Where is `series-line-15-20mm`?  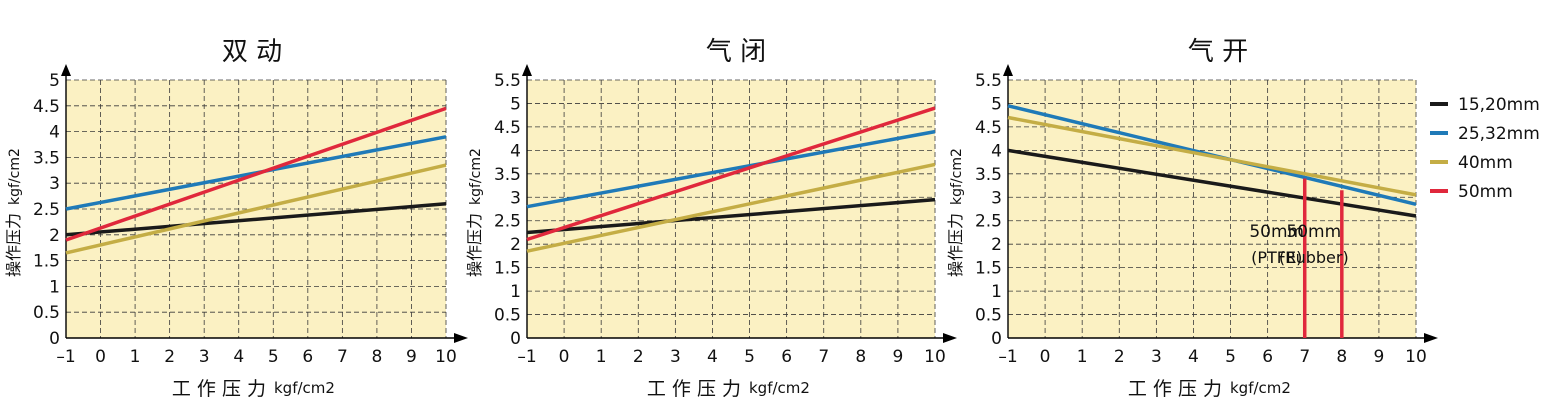
series-line-15-20mm is located at coordinates (731, 216).